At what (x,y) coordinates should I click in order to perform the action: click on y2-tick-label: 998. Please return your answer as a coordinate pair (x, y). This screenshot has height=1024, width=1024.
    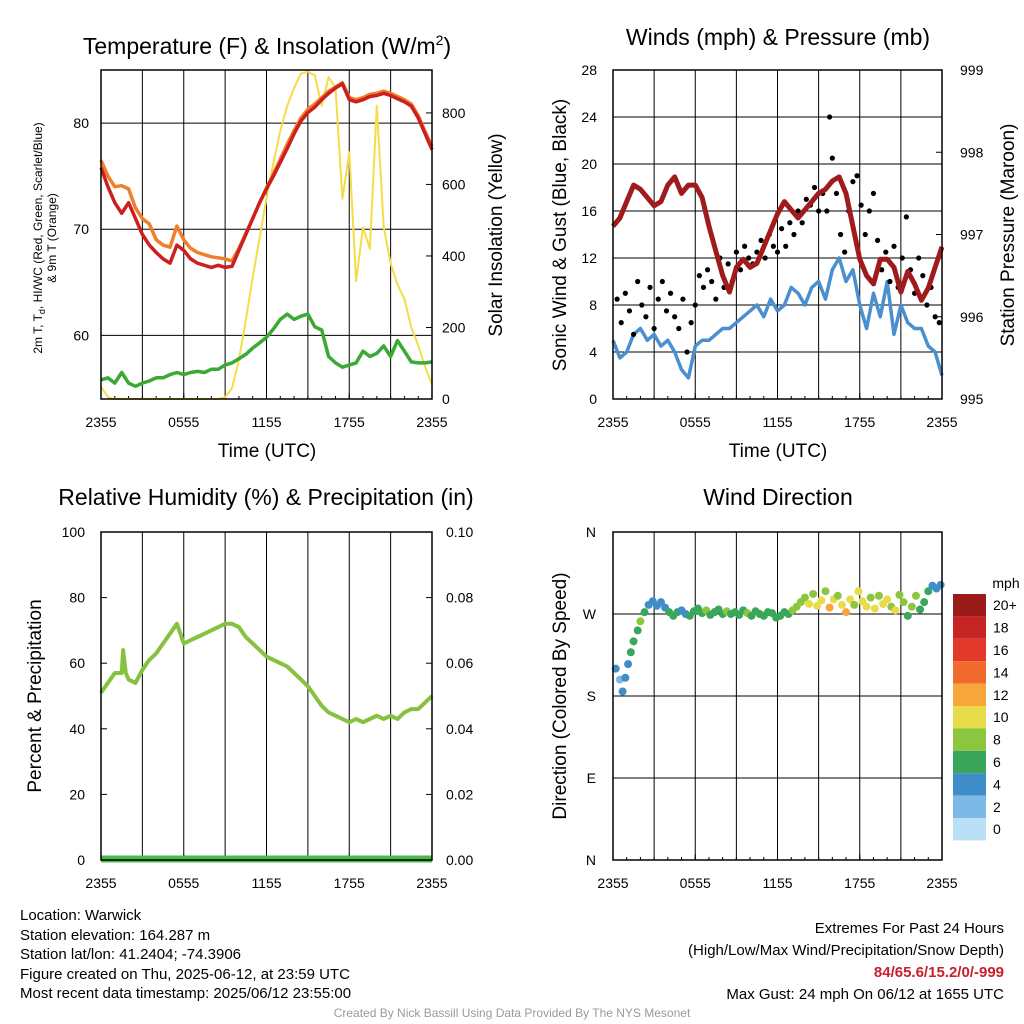
    Looking at the image, I should click on (972, 152).